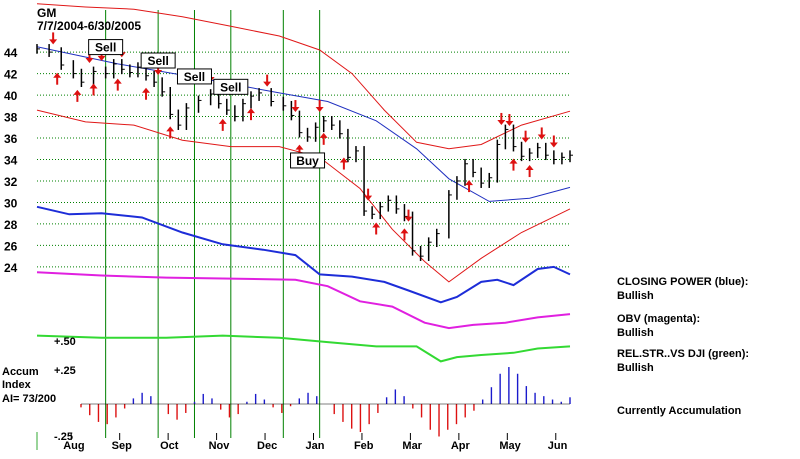 The width and height of the screenshot is (800, 459). I want to click on month-label: Oct, so click(169, 446).